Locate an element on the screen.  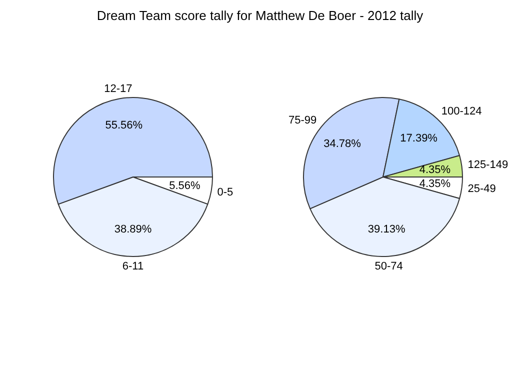
data-label: 5.56% is located at coordinates (184, 186).